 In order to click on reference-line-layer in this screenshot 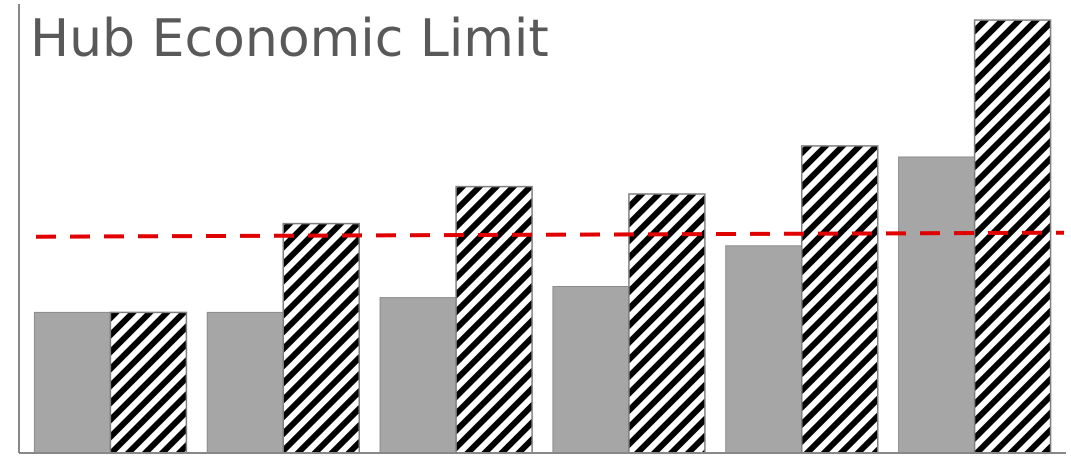, I will do `click(550, 234)`.